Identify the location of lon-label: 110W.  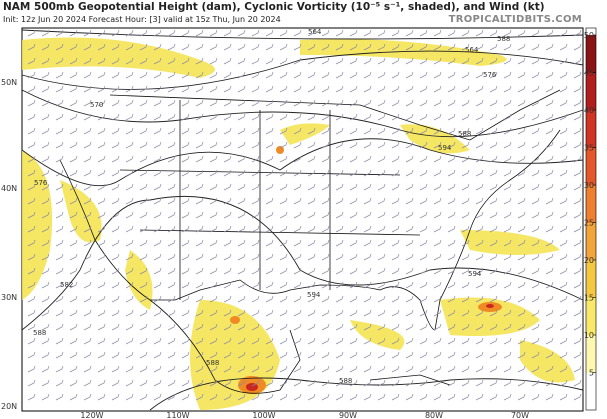
(177, 415).